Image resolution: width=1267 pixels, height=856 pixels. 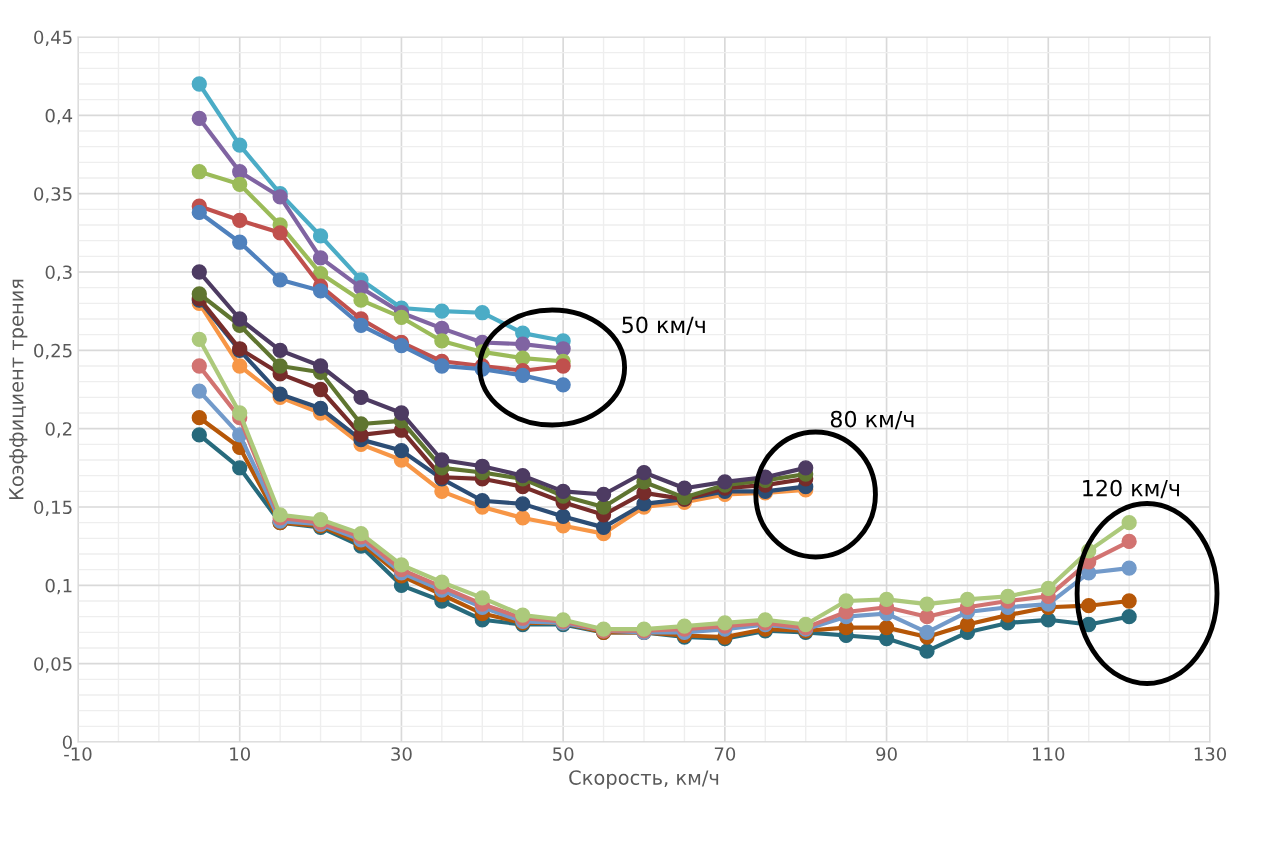 What do you see at coordinates (725, 754) in the screenshot?
I see `x-tick-label: 70` at bounding box center [725, 754].